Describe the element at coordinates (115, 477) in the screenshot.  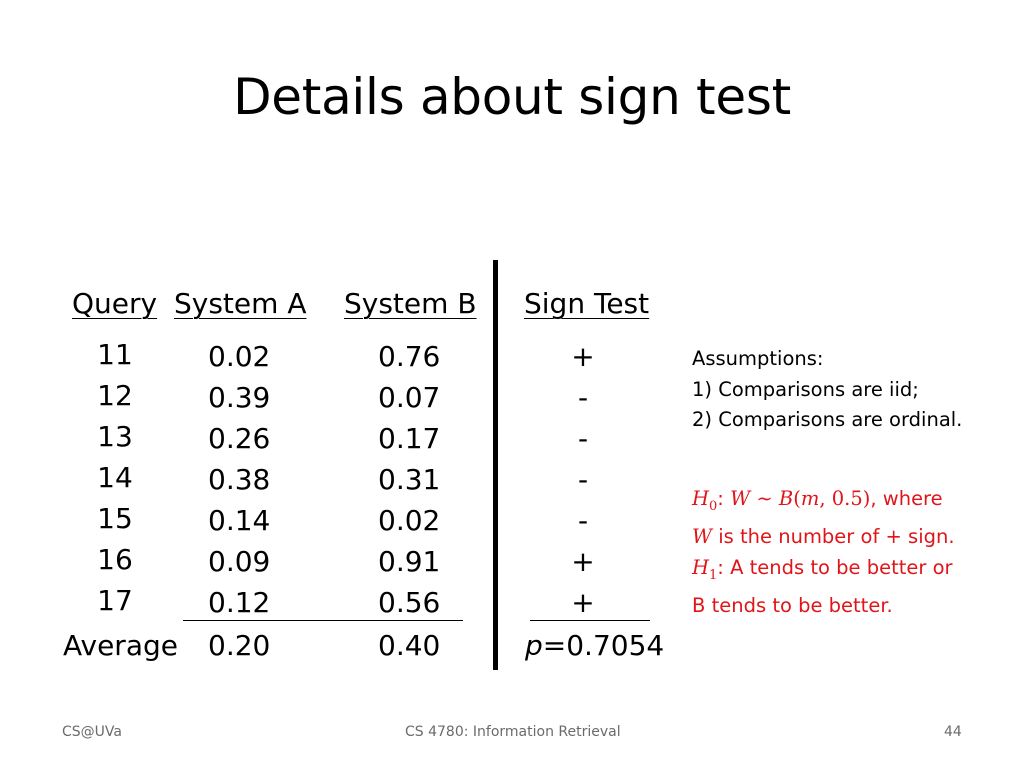
I see `query-cell: 14` at that location.